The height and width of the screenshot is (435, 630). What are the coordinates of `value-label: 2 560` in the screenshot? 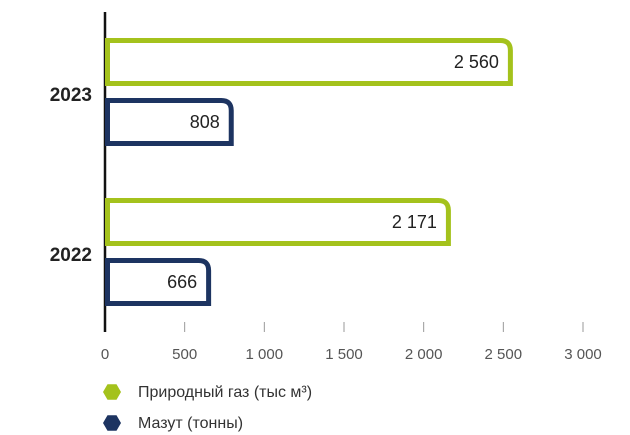 It's located at (476, 62).